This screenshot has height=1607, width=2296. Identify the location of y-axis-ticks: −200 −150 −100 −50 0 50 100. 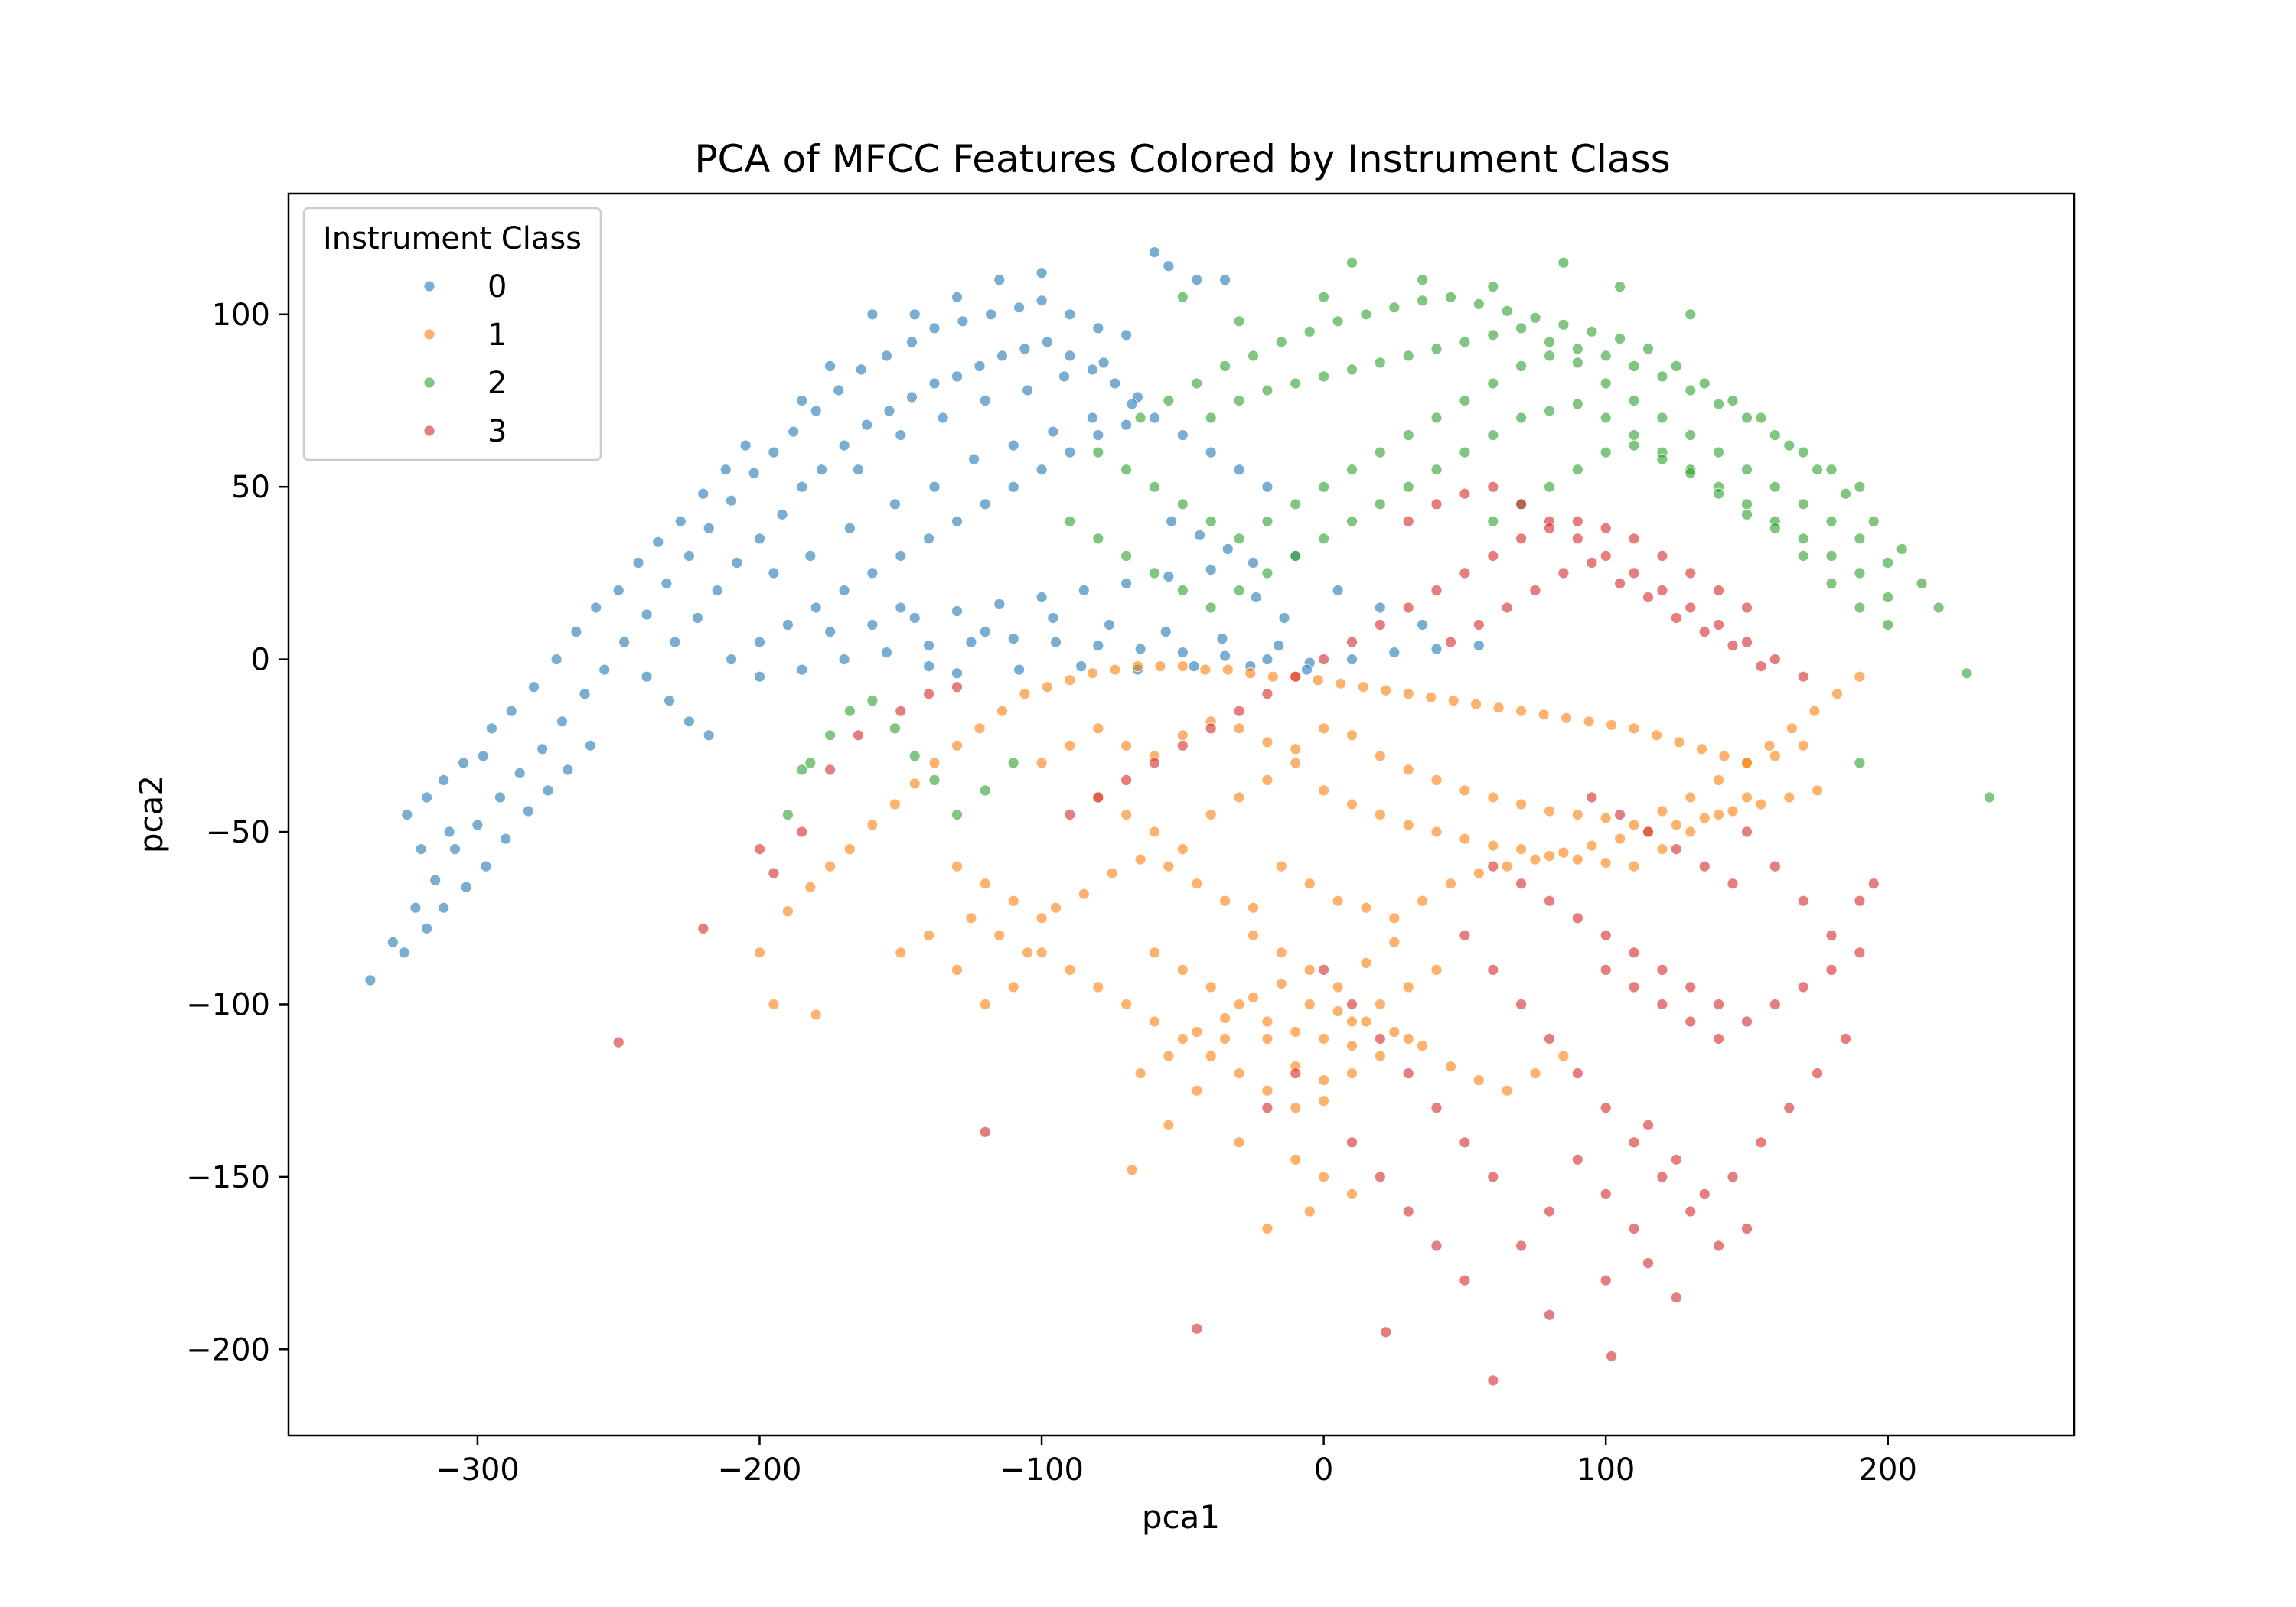
(237, 832).